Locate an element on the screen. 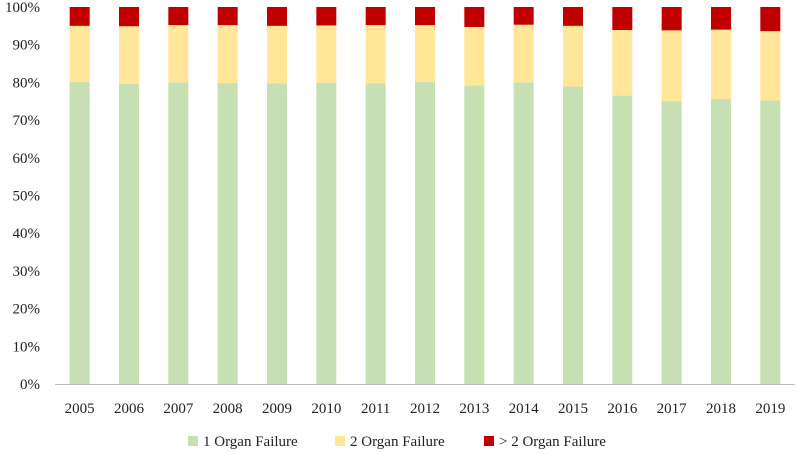  legend-item: 1 Organ Failure is located at coordinates (243, 442).